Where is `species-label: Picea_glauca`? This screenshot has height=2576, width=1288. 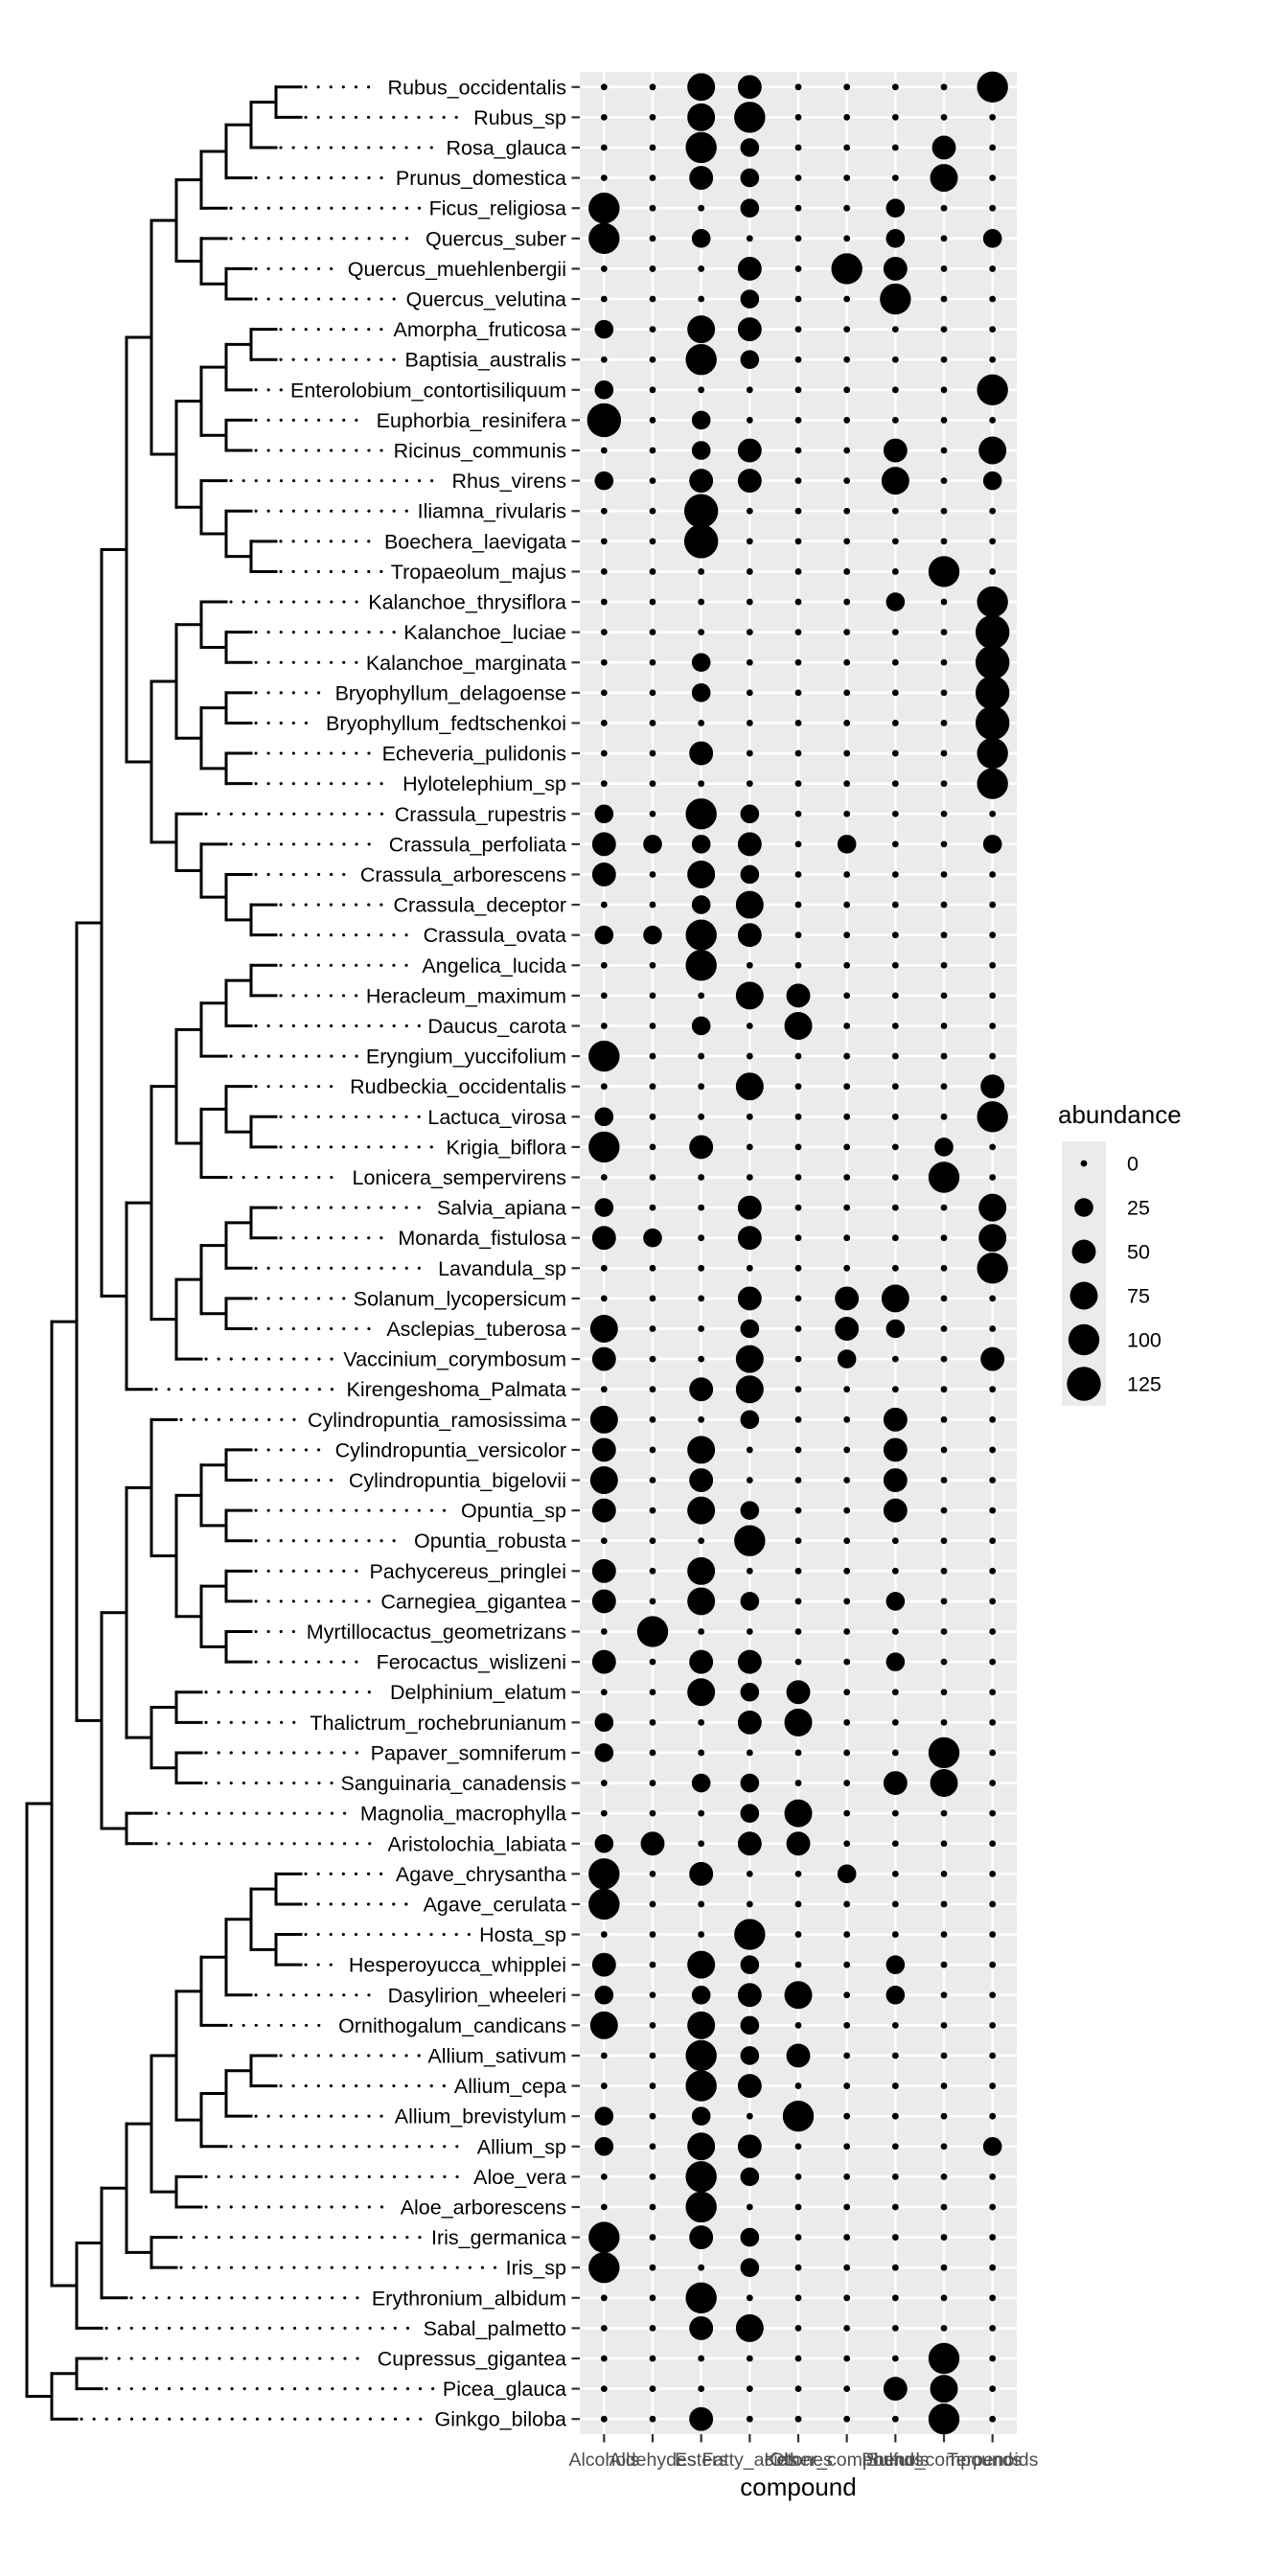
species-label: Picea_glauca is located at coordinates (504, 2389).